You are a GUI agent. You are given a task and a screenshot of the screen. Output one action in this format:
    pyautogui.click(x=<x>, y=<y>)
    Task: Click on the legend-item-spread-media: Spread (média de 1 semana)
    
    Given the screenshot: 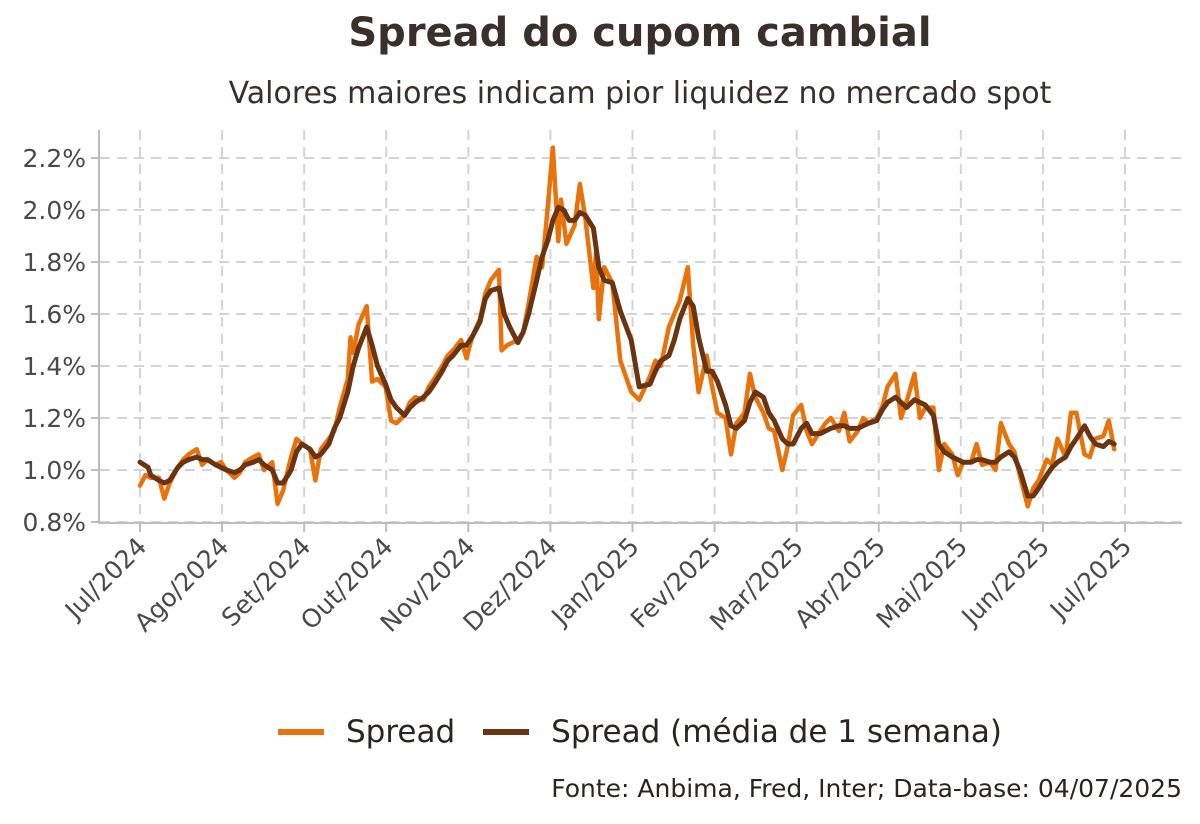 What is the action you would take?
    pyautogui.click(x=742, y=732)
    